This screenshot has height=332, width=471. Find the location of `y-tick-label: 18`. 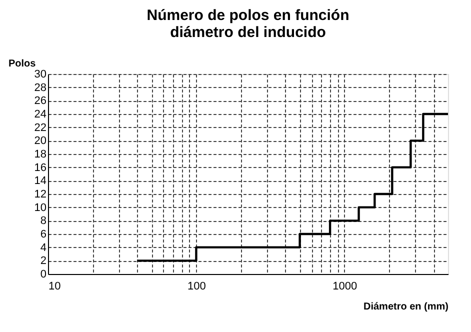

y-tick-label: 18 is located at coordinates (40, 154).